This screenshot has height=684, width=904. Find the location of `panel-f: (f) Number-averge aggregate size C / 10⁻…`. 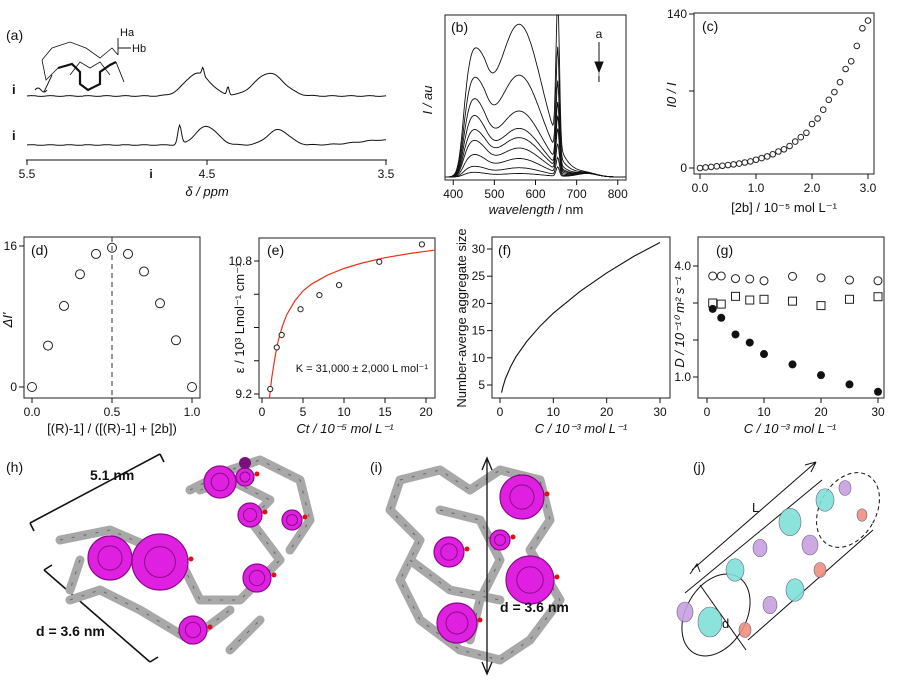

panel-f: (f) Number-averge aggregate size C / 10⁻… is located at coordinates (562, 332).